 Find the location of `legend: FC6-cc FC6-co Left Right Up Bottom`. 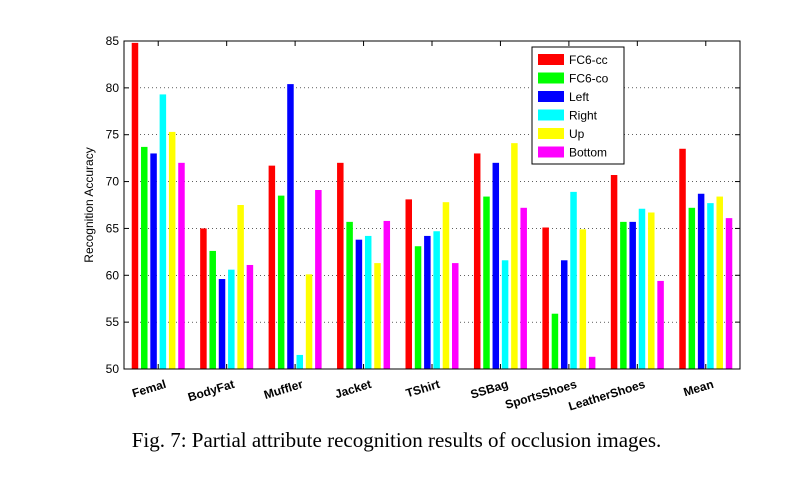

legend: FC6-cc FC6-co Left Right Up Bottom is located at coordinates (578, 105).